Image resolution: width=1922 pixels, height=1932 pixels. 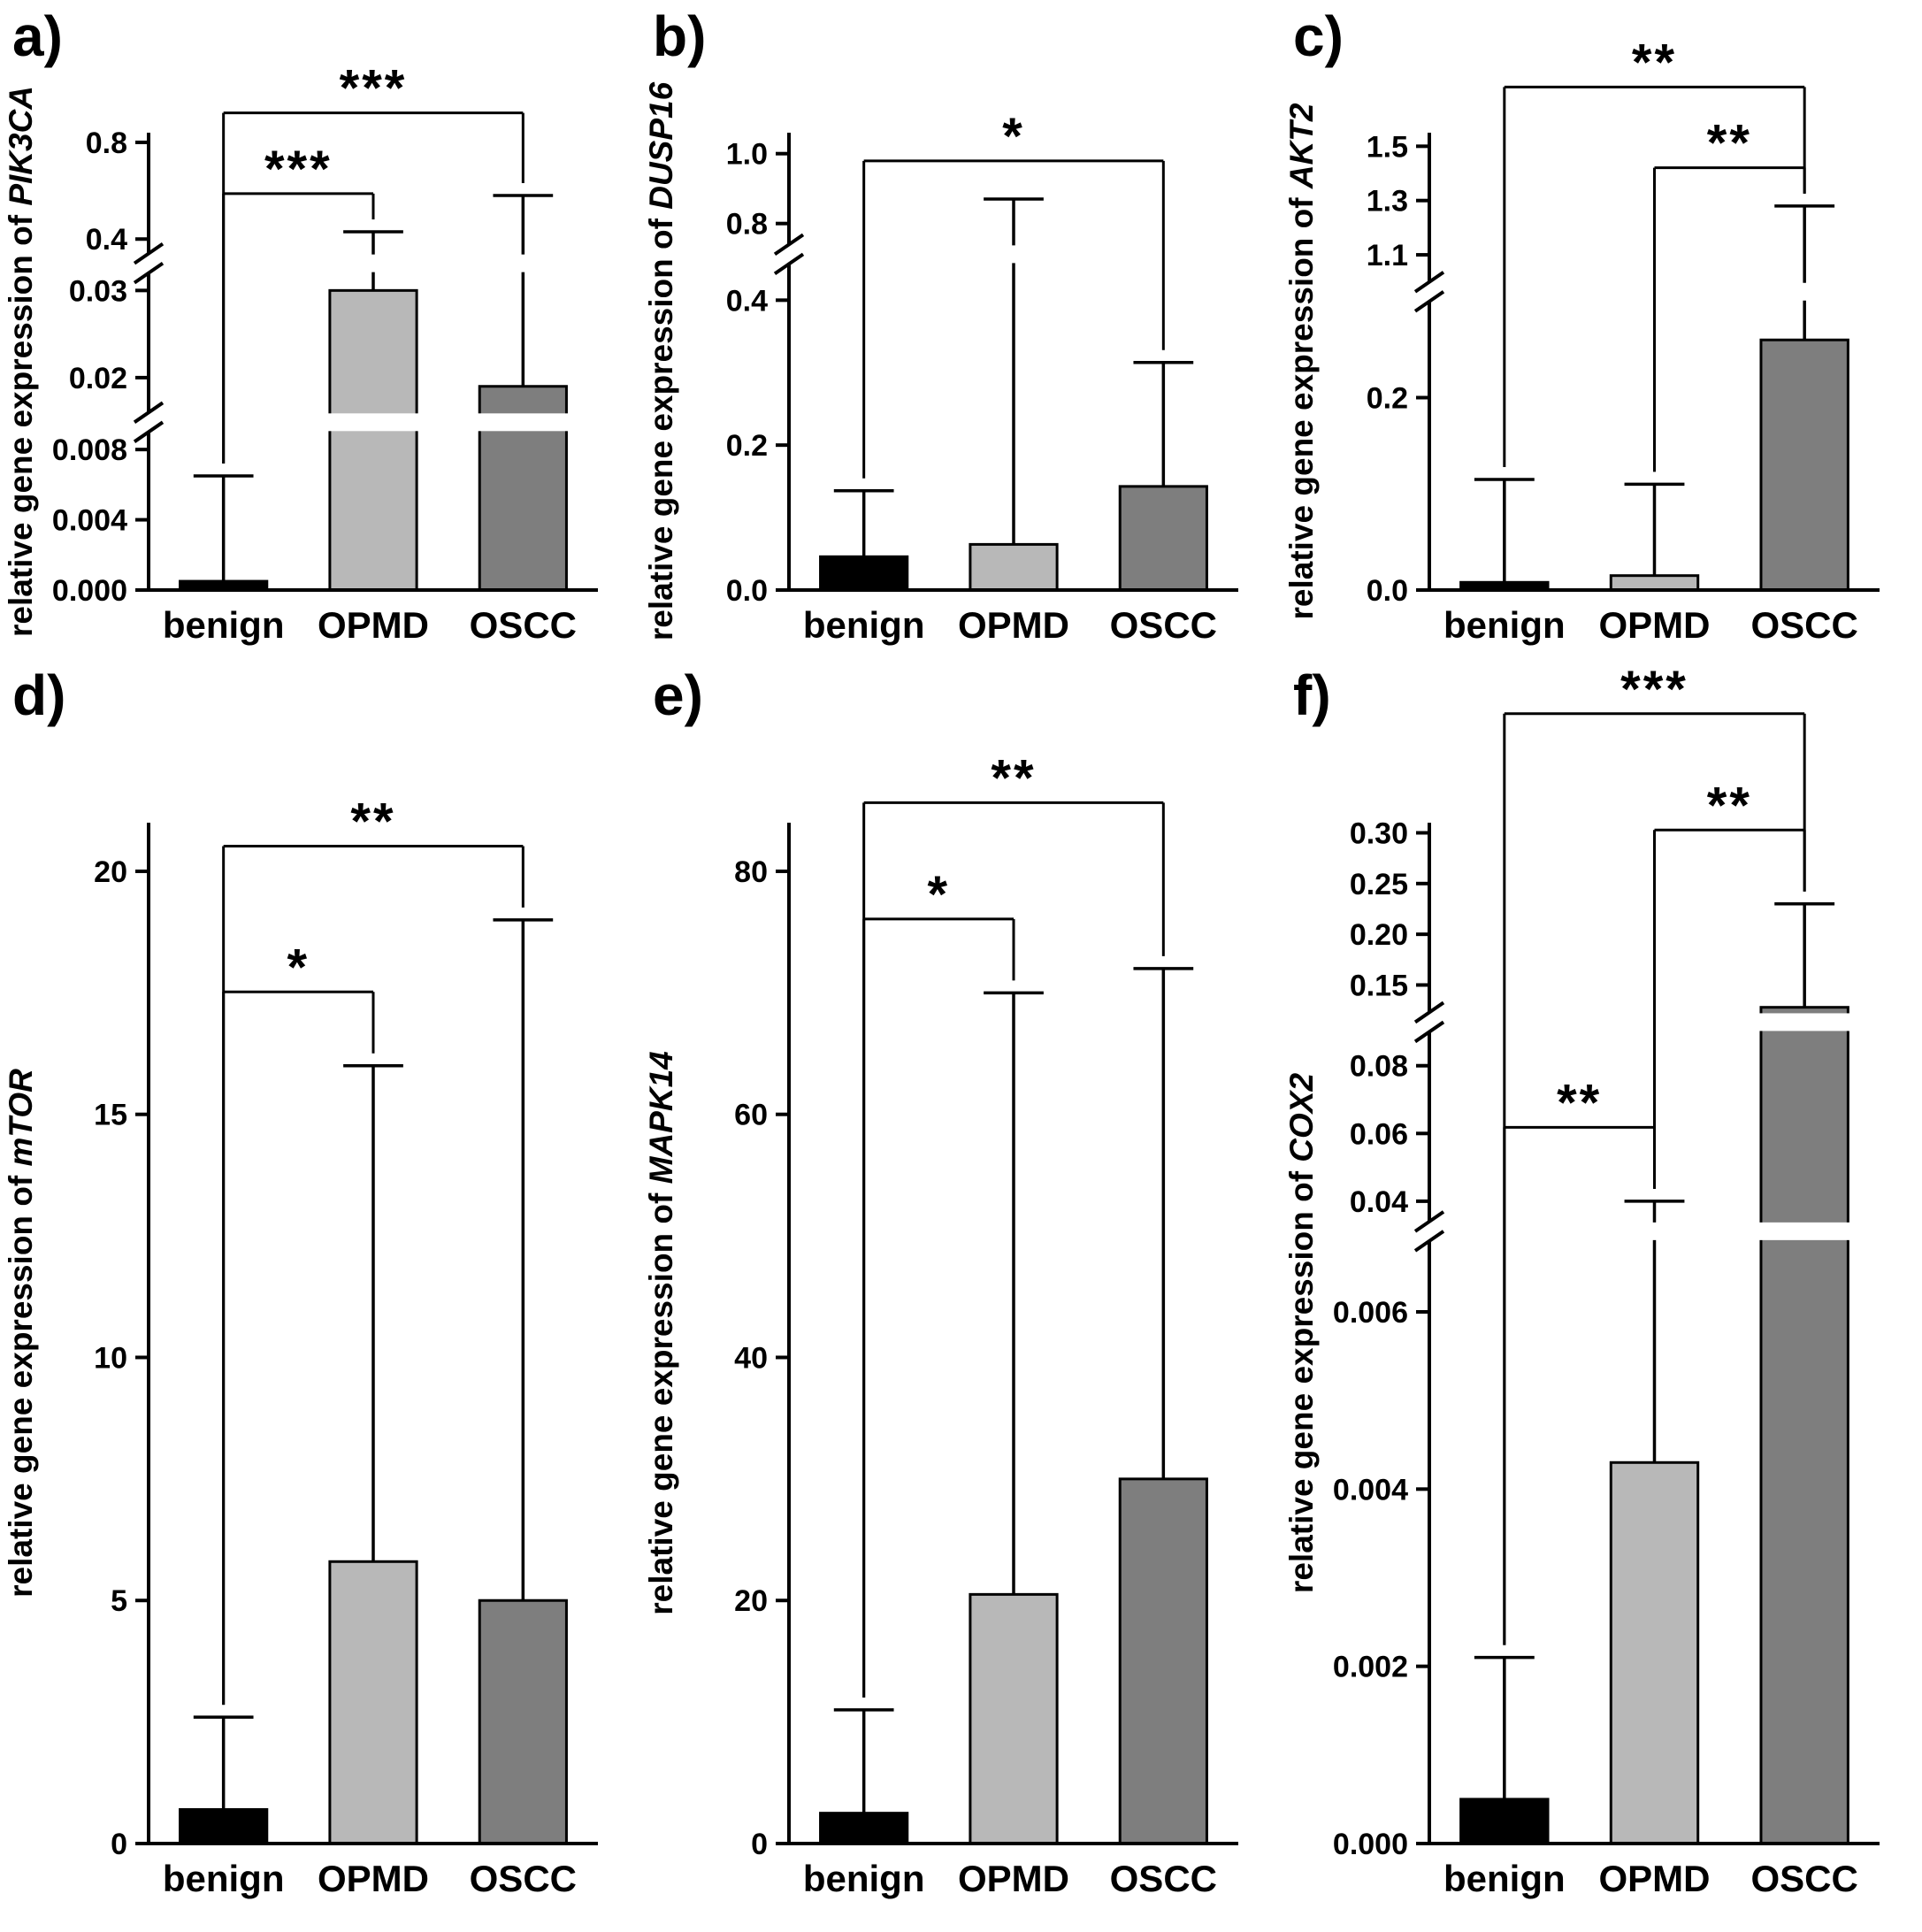 What do you see at coordinates (661, 1117) in the screenshot?
I see `y-axis-title-gene: MAPK14` at bounding box center [661, 1117].